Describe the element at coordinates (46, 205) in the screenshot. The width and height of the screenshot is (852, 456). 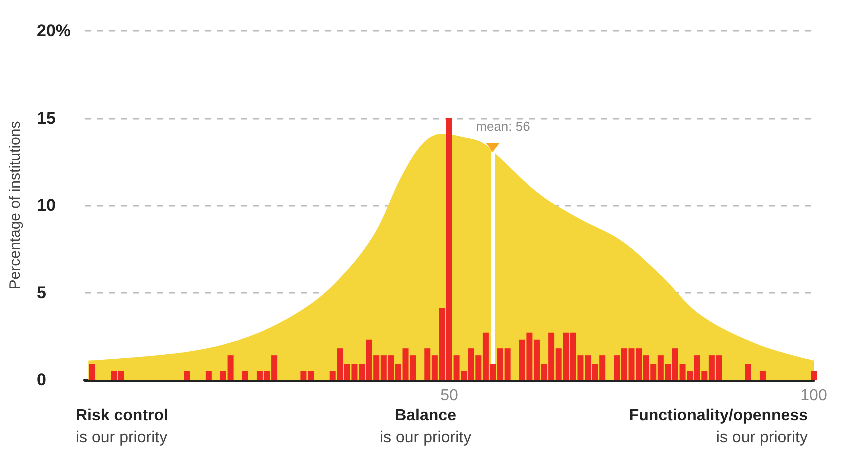
I see `y-tick-label: 10` at that location.